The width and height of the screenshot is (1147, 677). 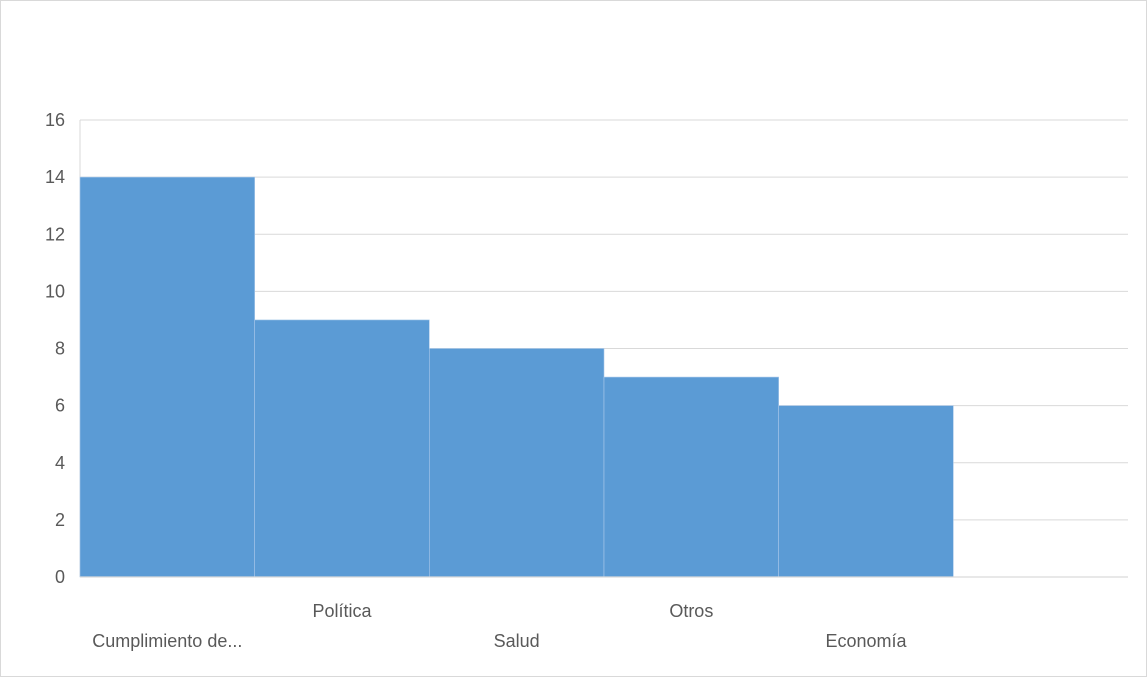 What do you see at coordinates (866, 641) in the screenshot?
I see `x-category-label-5: Economía` at bounding box center [866, 641].